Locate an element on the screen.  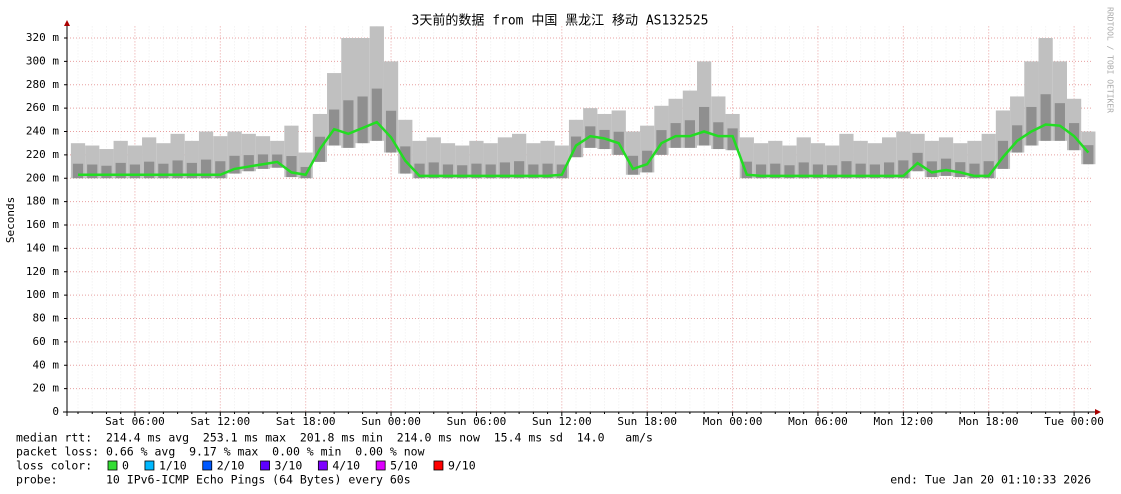
legend-label: 4/10 is located at coordinates (346, 466).